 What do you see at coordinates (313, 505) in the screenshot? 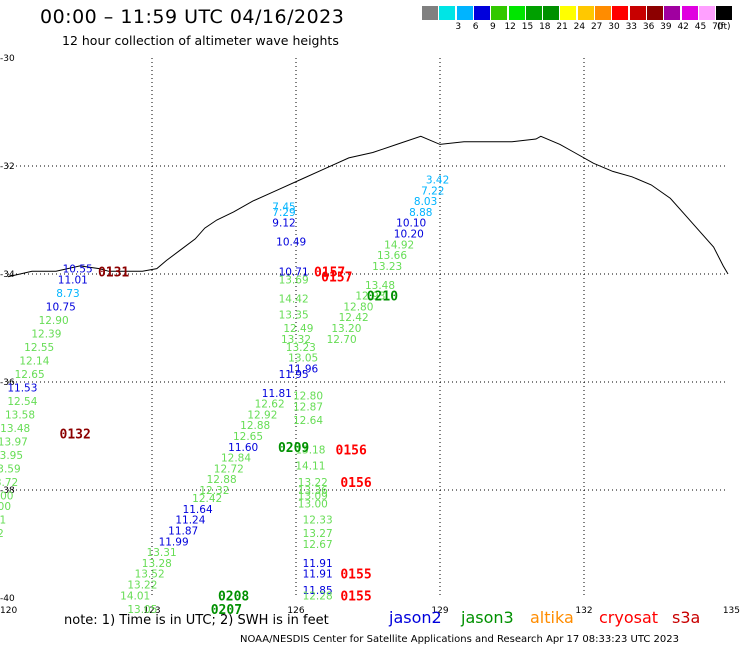
I see `wave-height-value: 13.00` at bounding box center [313, 505].